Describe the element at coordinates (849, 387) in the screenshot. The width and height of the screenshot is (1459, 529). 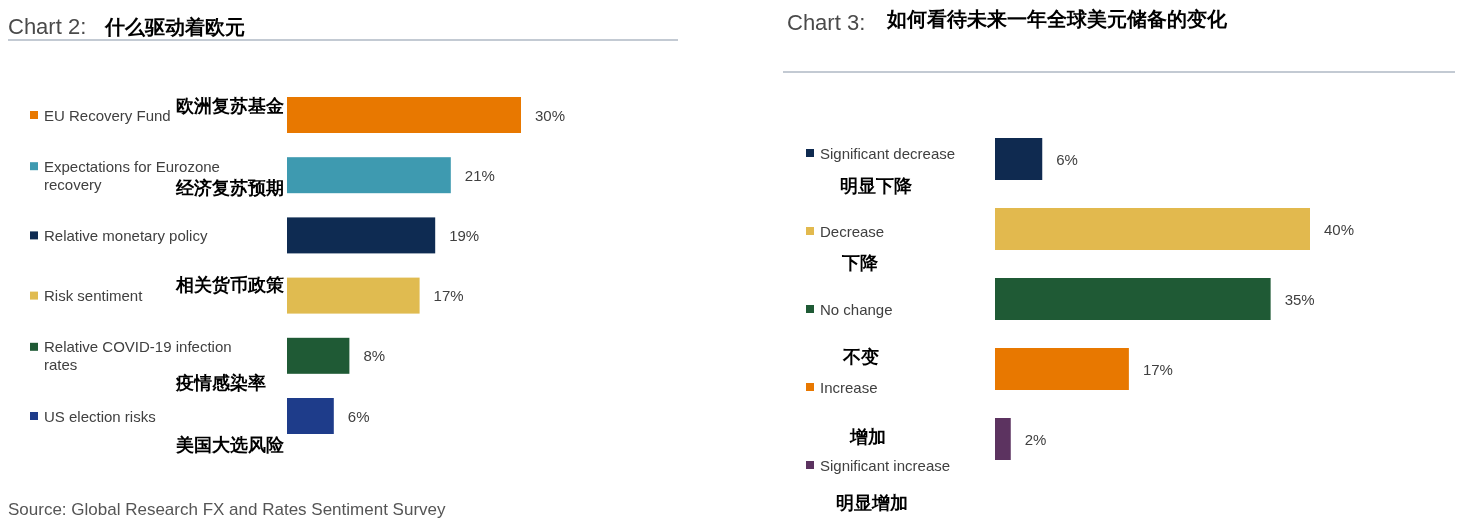
I see `y-tick-label: Increase` at that location.